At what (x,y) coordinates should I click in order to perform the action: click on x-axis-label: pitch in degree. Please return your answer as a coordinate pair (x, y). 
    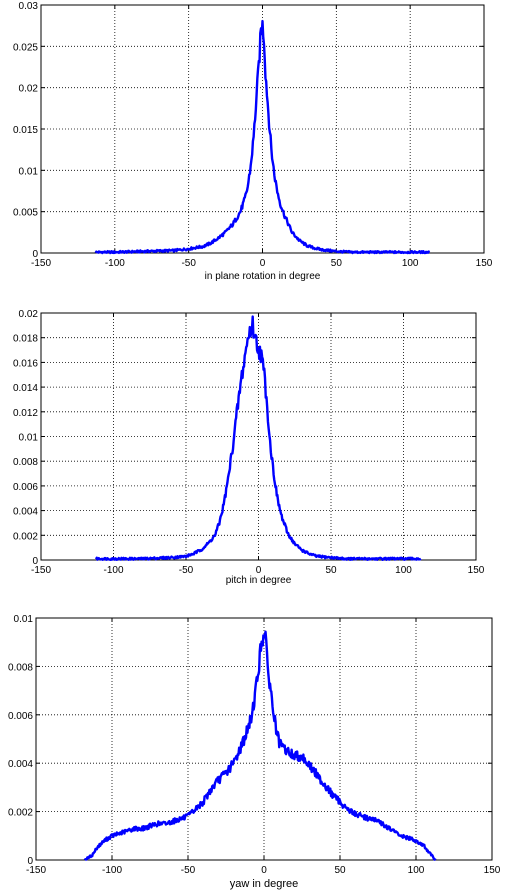
    Looking at the image, I should click on (259, 580).